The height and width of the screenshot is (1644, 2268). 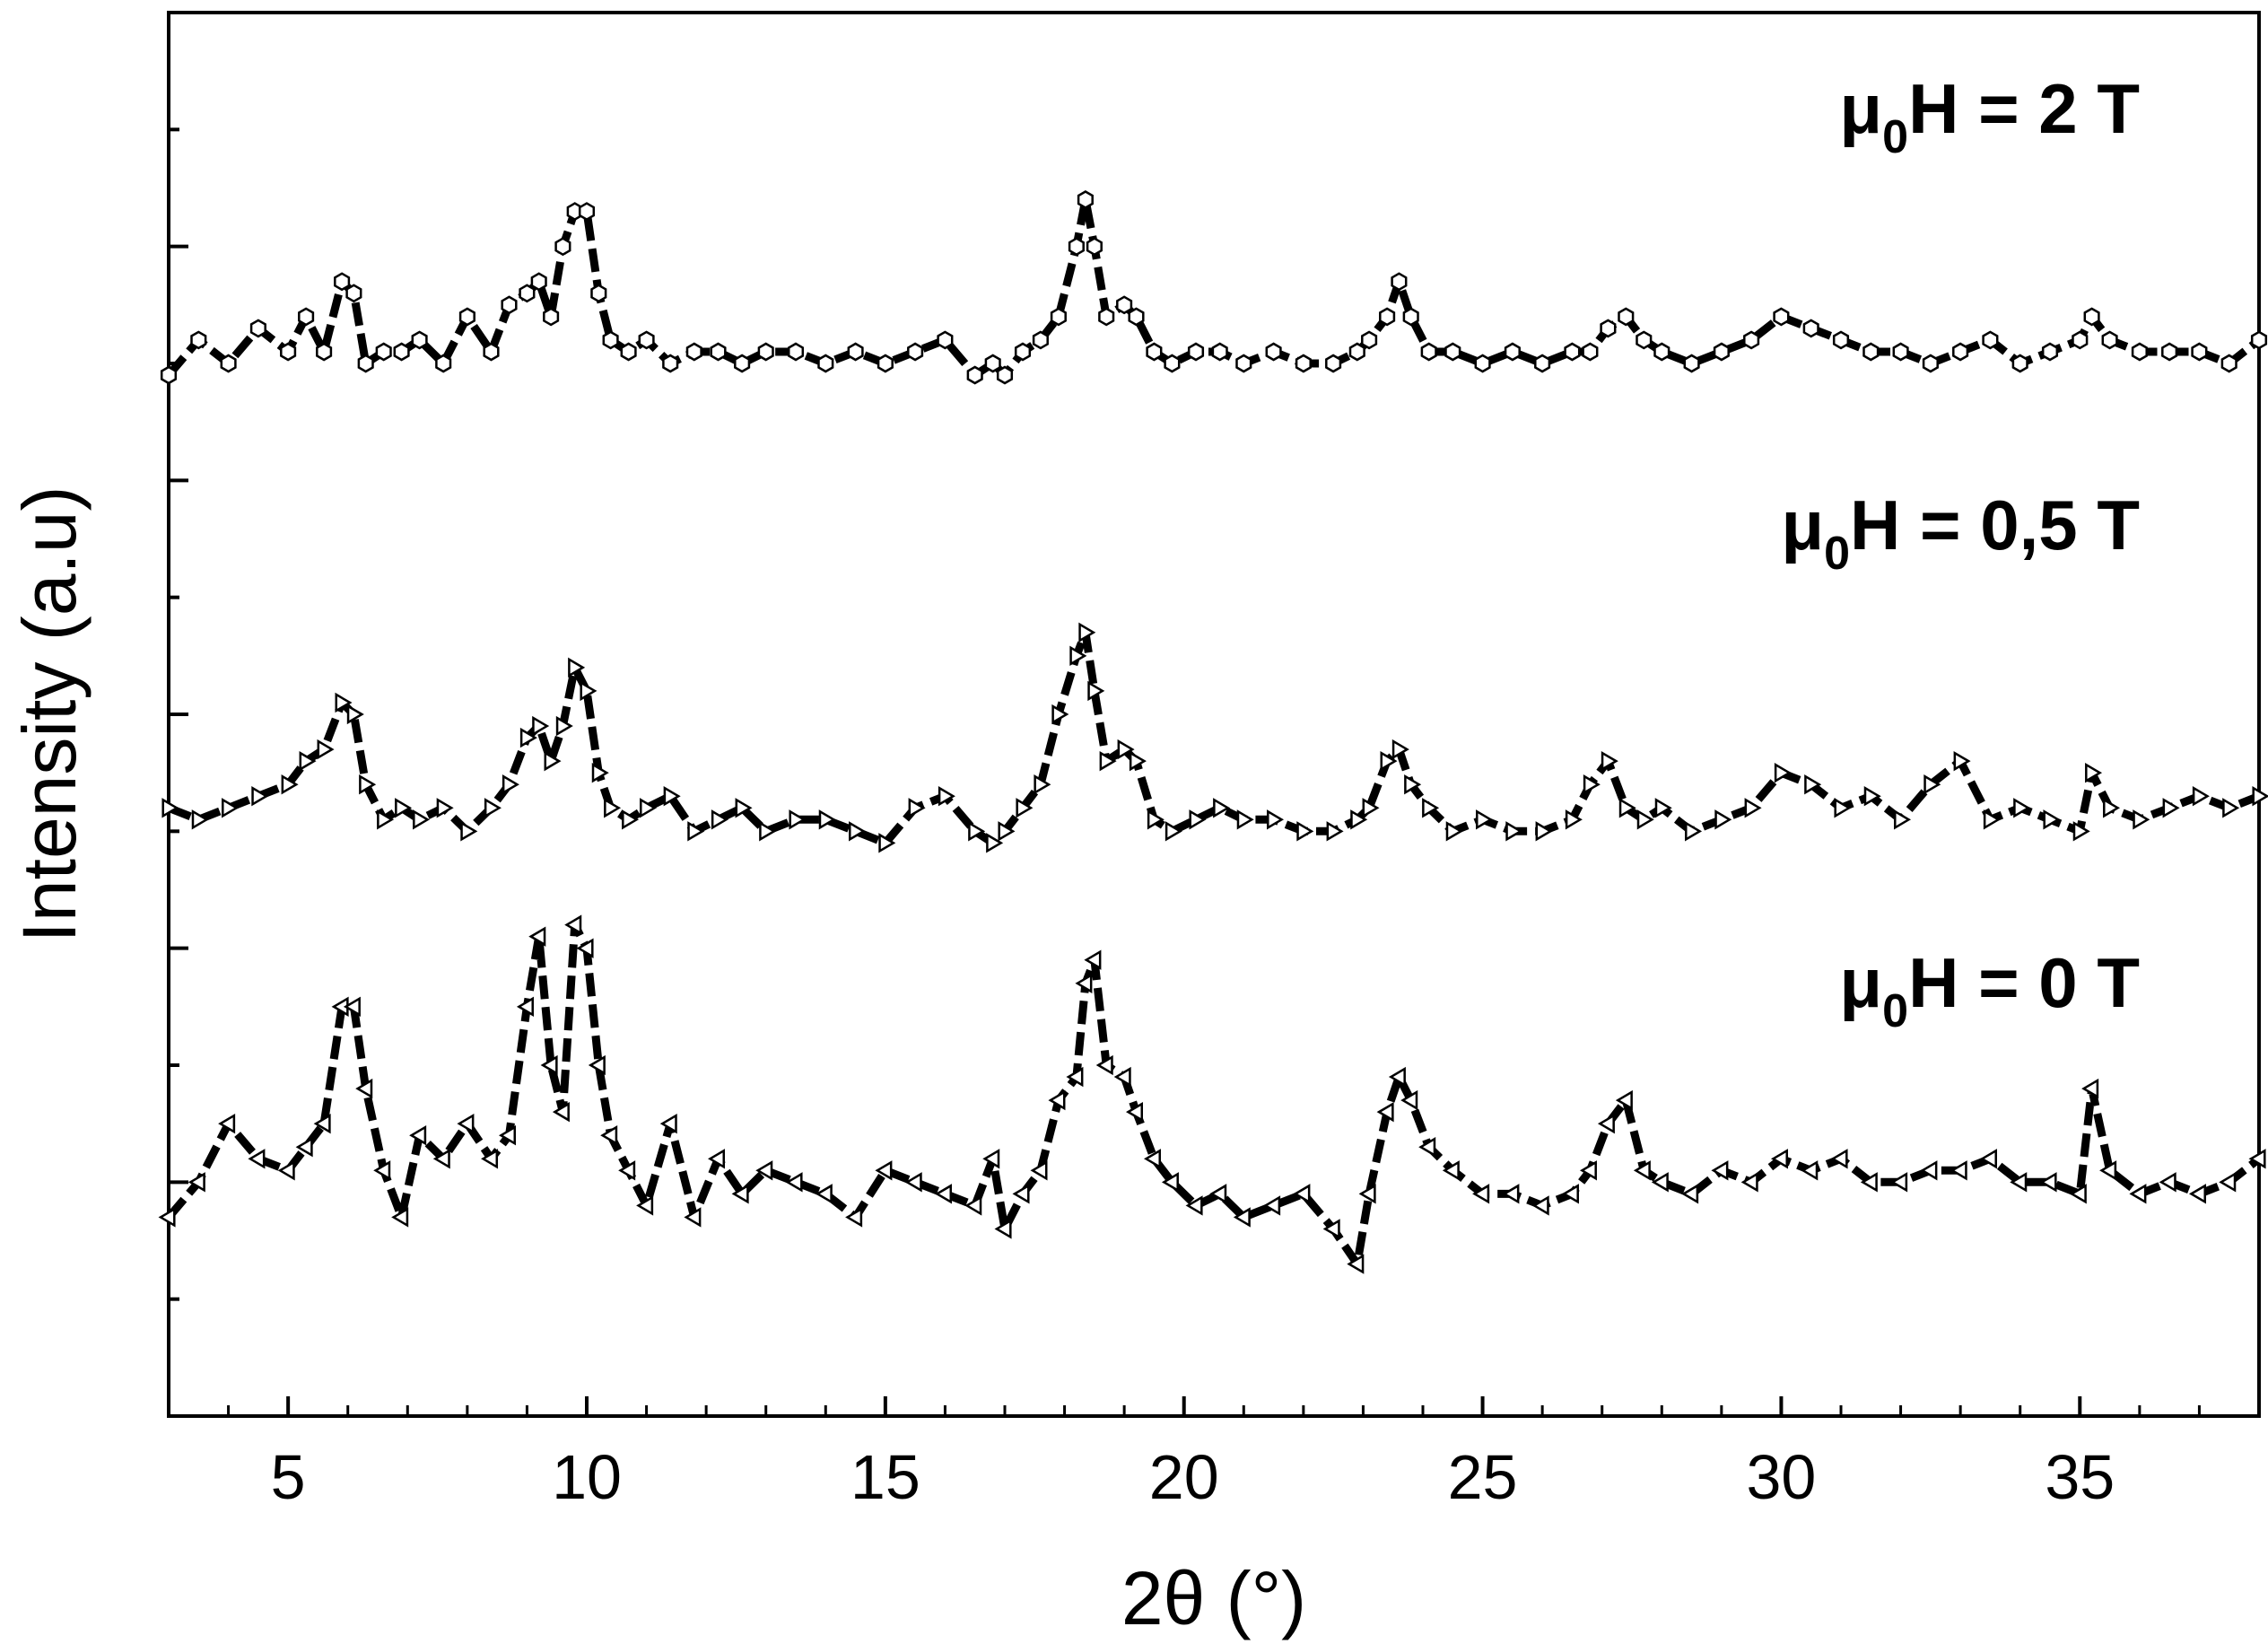 I want to click on x-tick-label: 20, so click(x=1184, y=1477).